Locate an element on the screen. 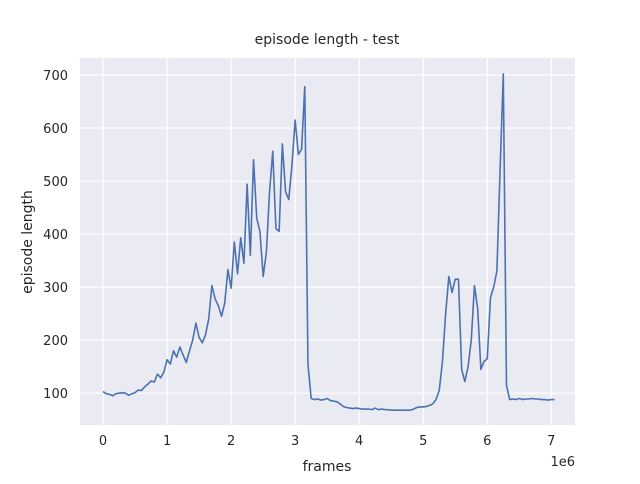 This screenshot has width=640, height=484. y-tick-label: 700 is located at coordinates (55, 76).